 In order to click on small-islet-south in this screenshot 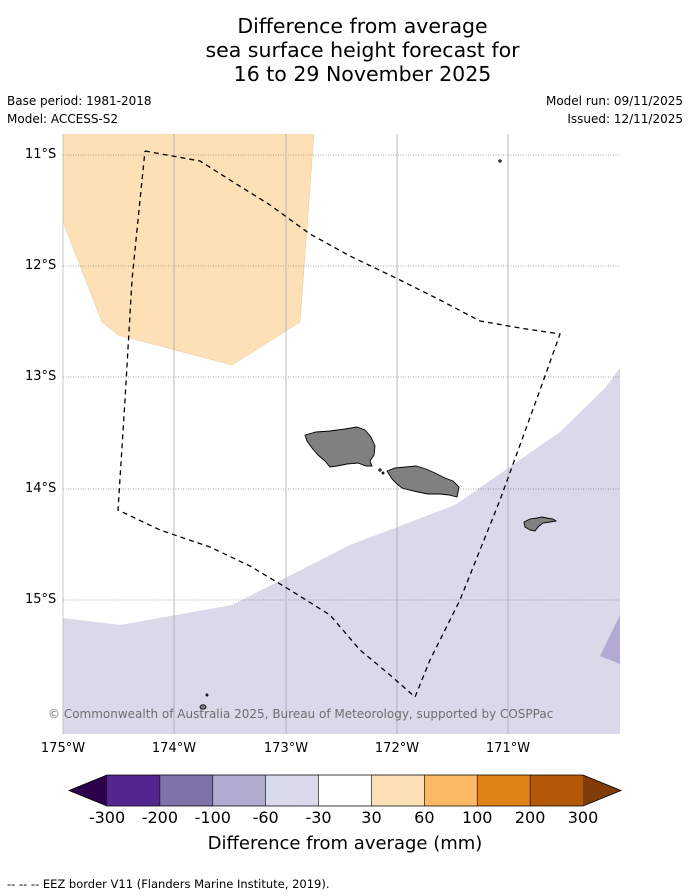, I will do `click(203, 707)`.